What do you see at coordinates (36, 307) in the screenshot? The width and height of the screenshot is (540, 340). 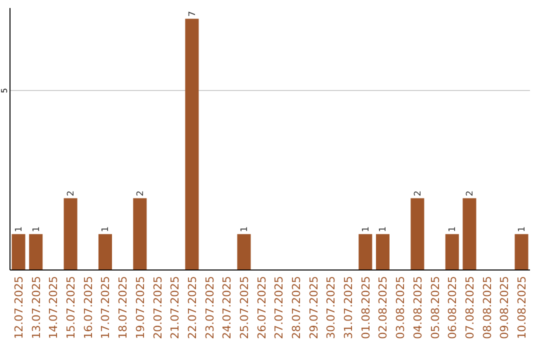 I see `x-tick-label: 13.07.2025` at bounding box center [36, 307].